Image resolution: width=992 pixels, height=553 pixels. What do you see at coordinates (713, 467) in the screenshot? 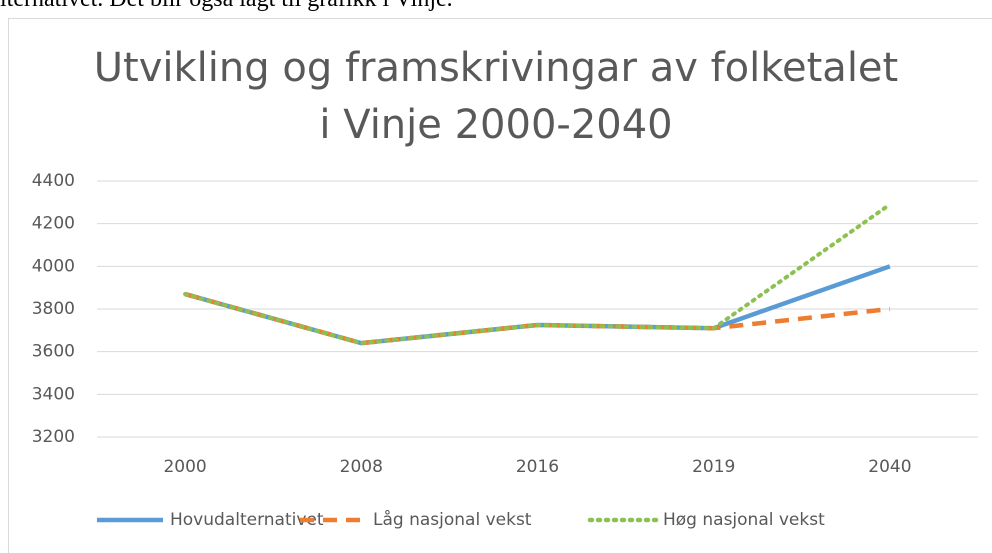
I see `x-tick-label: 2019` at bounding box center [713, 467].